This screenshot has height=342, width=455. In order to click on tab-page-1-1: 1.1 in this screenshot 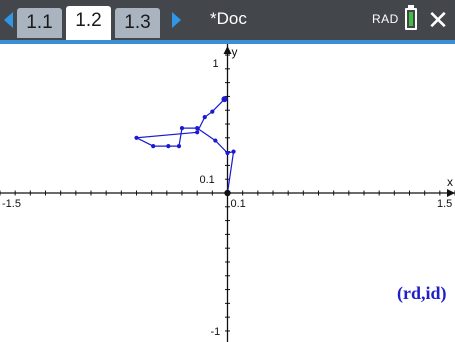, I will do `click(39, 23)`.